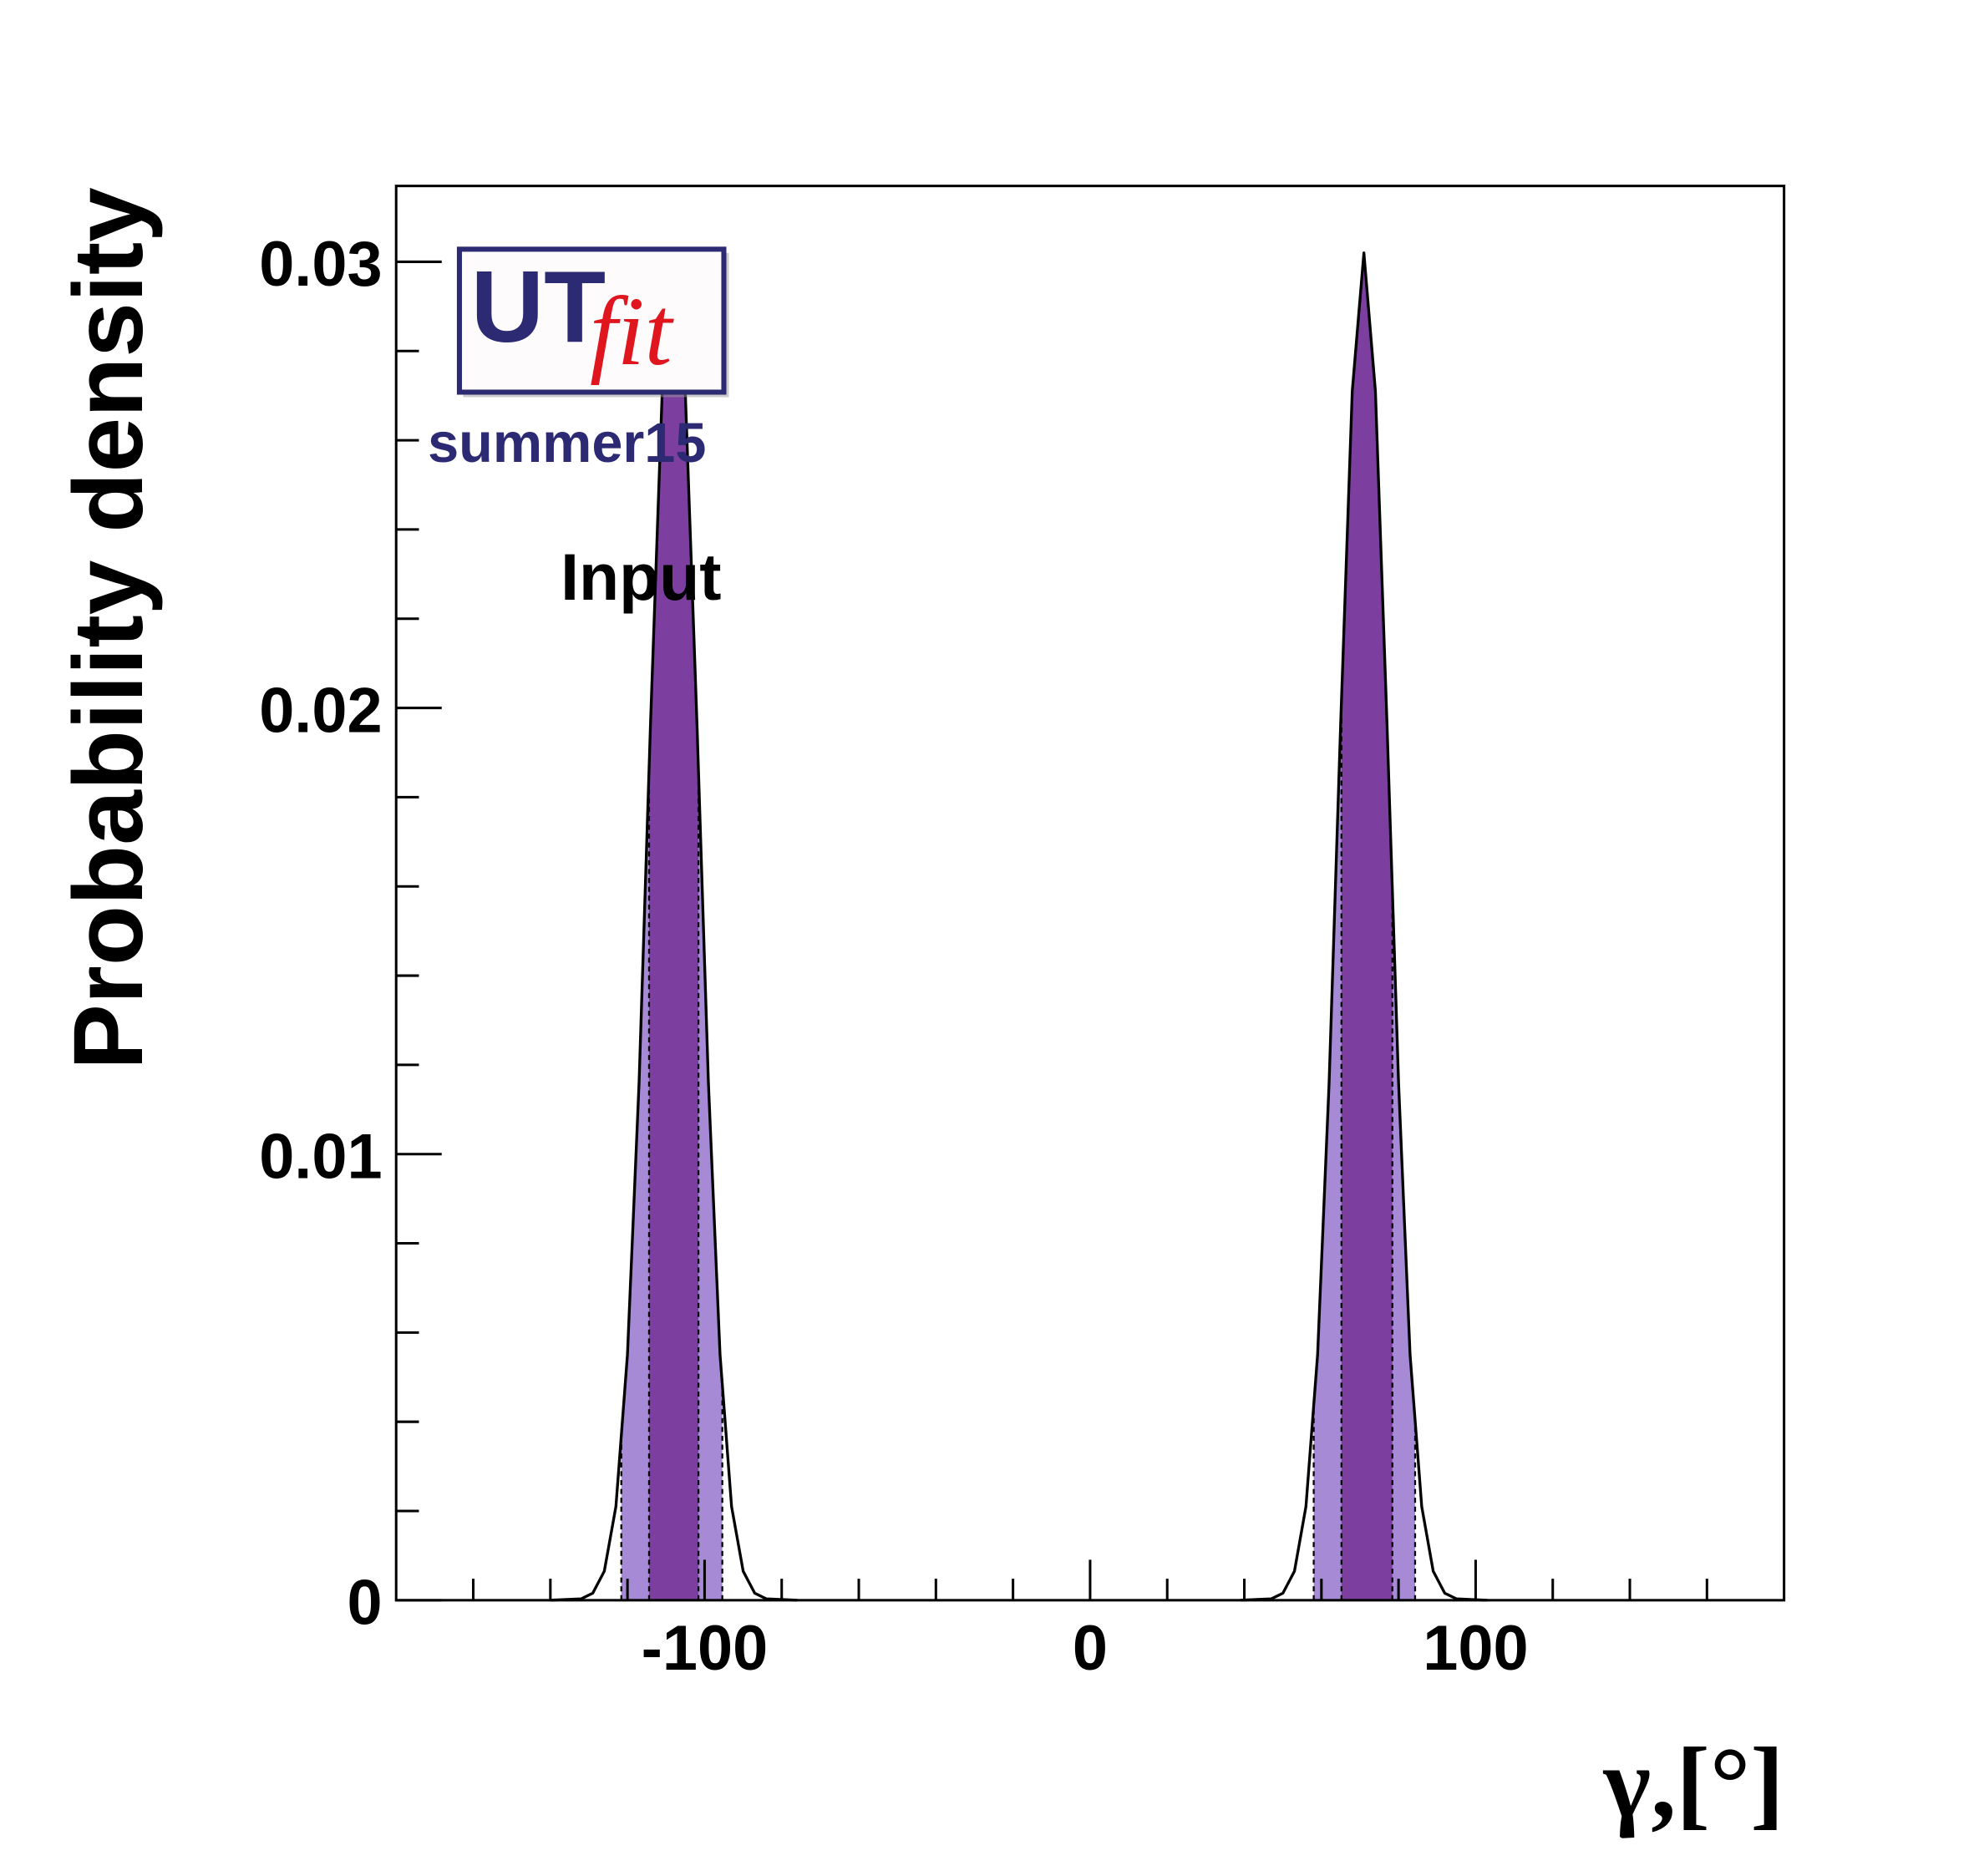 This screenshot has width=1974, height=1876. I want to click on logo-fit: fit, so click(632, 331).